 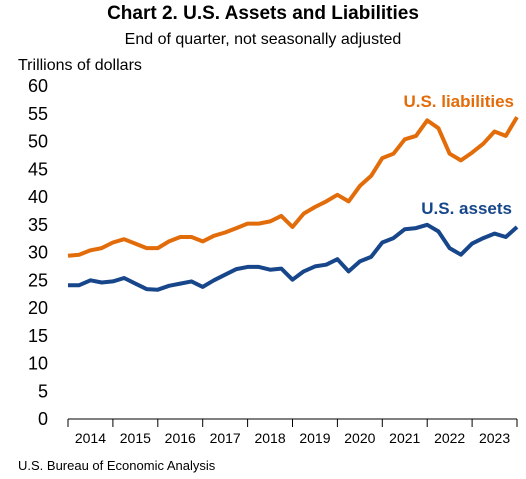 What do you see at coordinates (38, 308) in the screenshot?
I see `y-tick-label: 20` at bounding box center [38, 308].